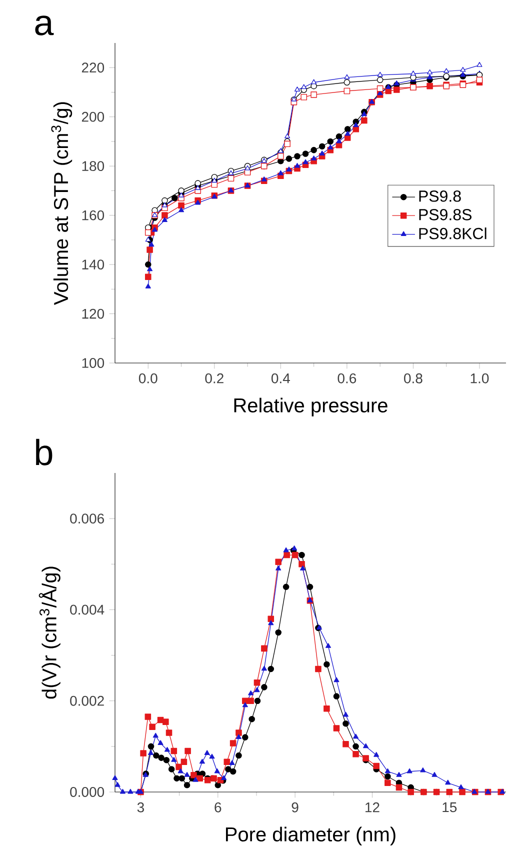 Image resolution: width=508 pixels, height=863 pixels. Describe the element at coordinates (373, 807) in the screenshot. I see `x-tick-label: 12` at that location.